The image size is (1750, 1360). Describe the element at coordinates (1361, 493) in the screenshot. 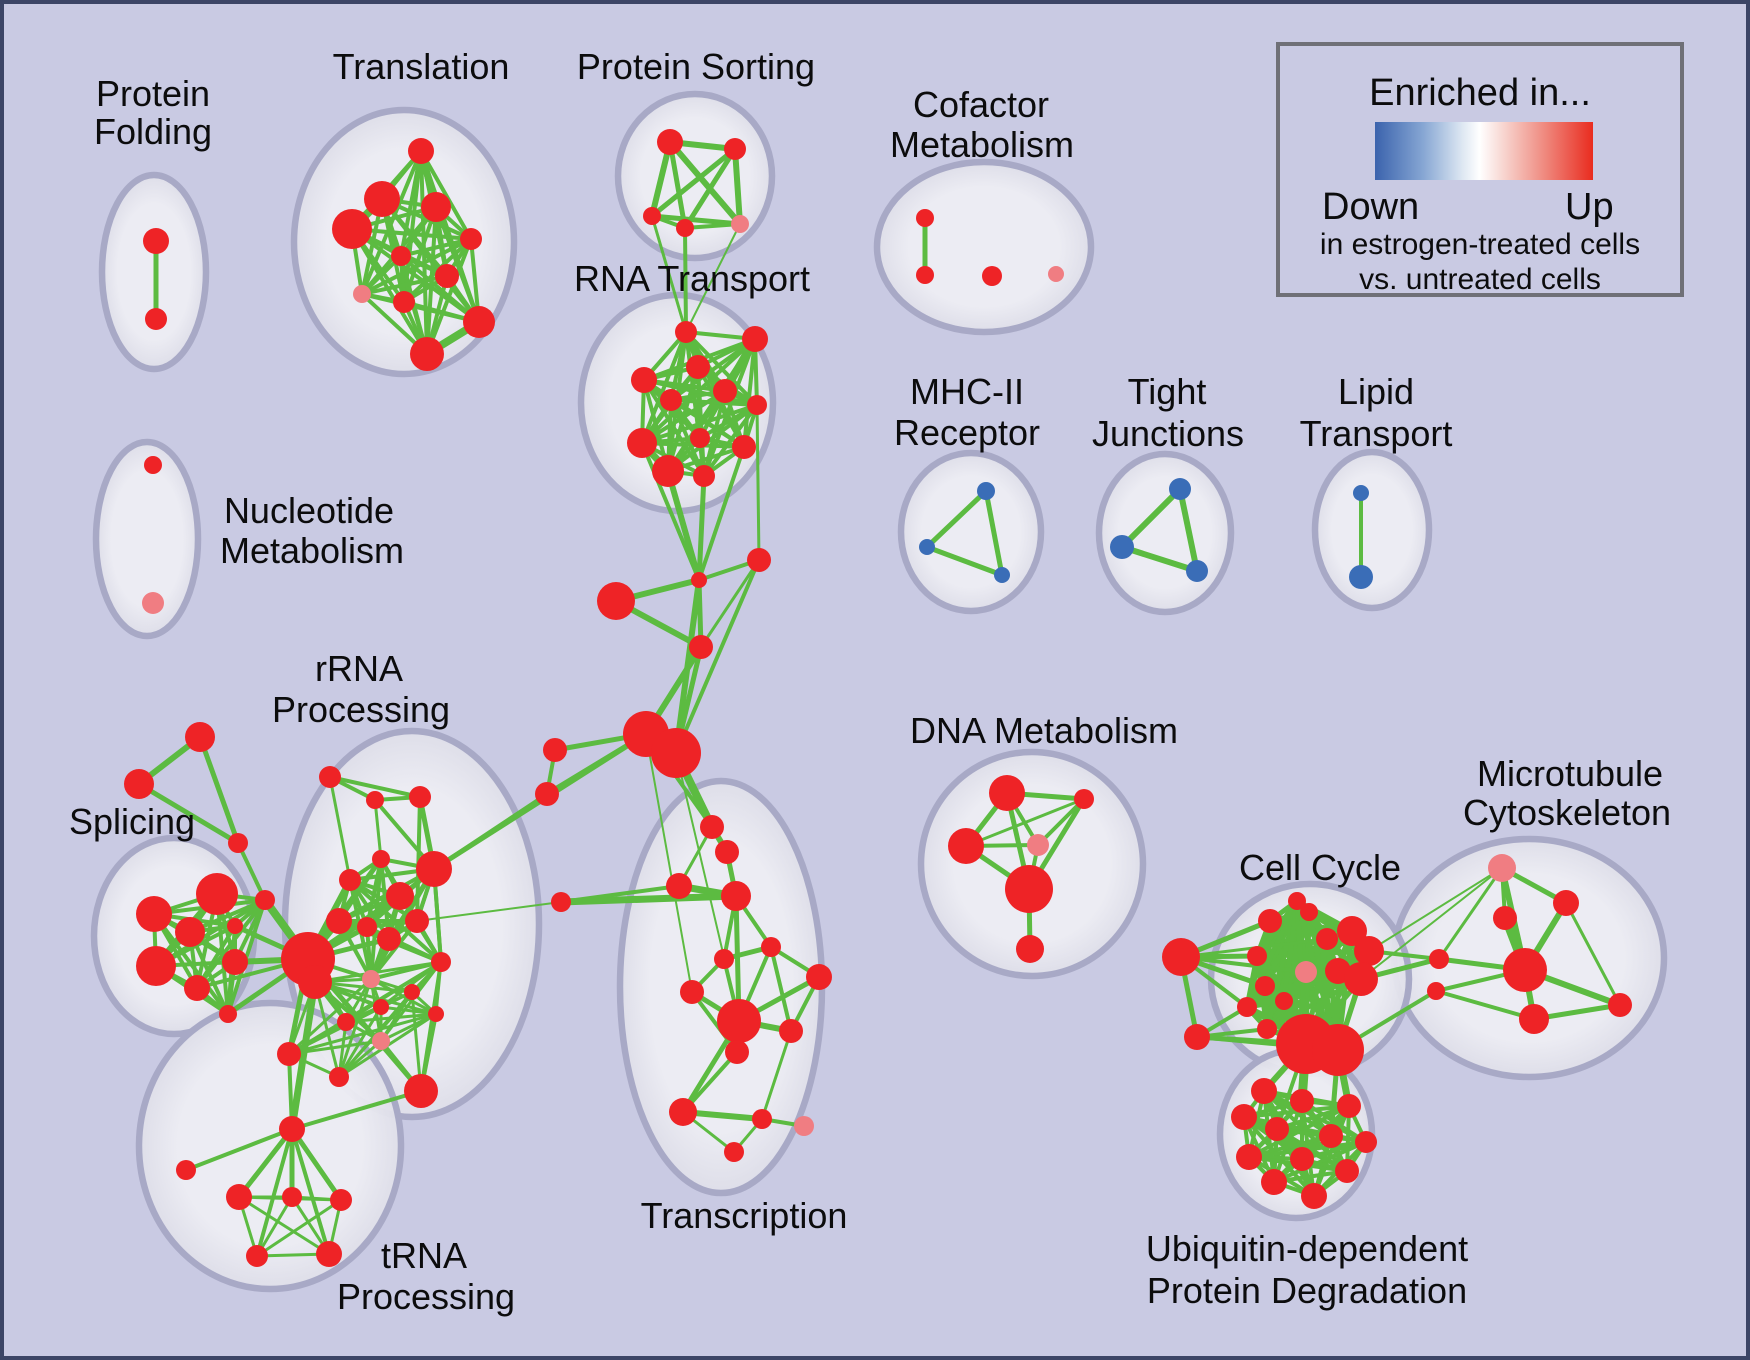

I see `node-L1` at that location.